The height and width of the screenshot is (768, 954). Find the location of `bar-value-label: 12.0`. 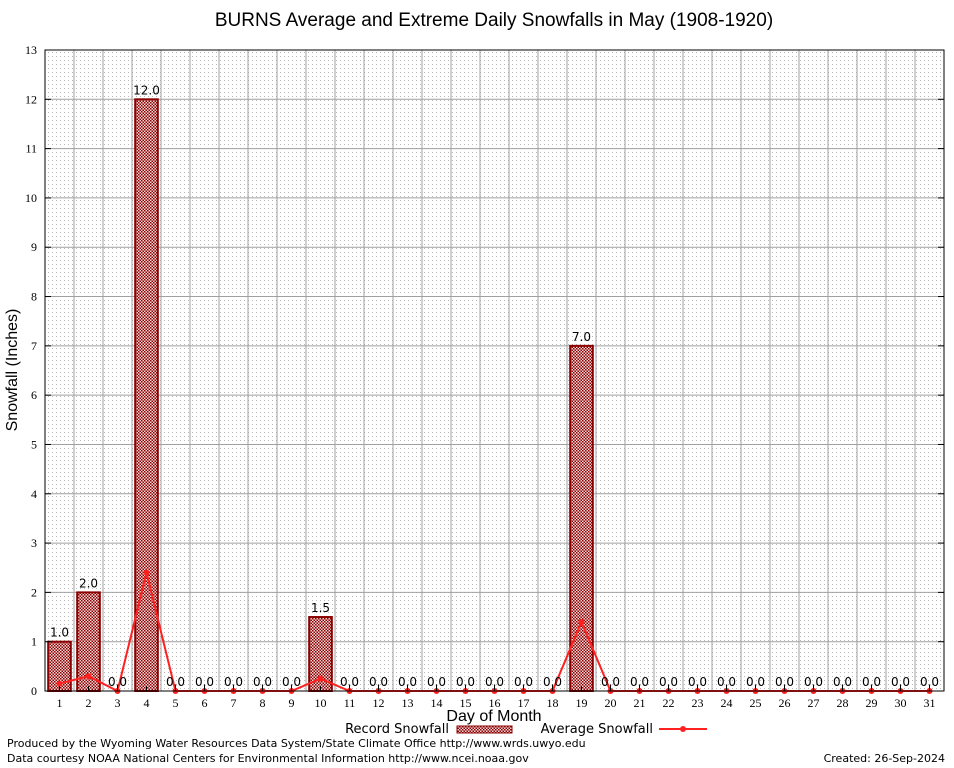

bar-value-label: 12.0 is located at coordinates (146, 90).